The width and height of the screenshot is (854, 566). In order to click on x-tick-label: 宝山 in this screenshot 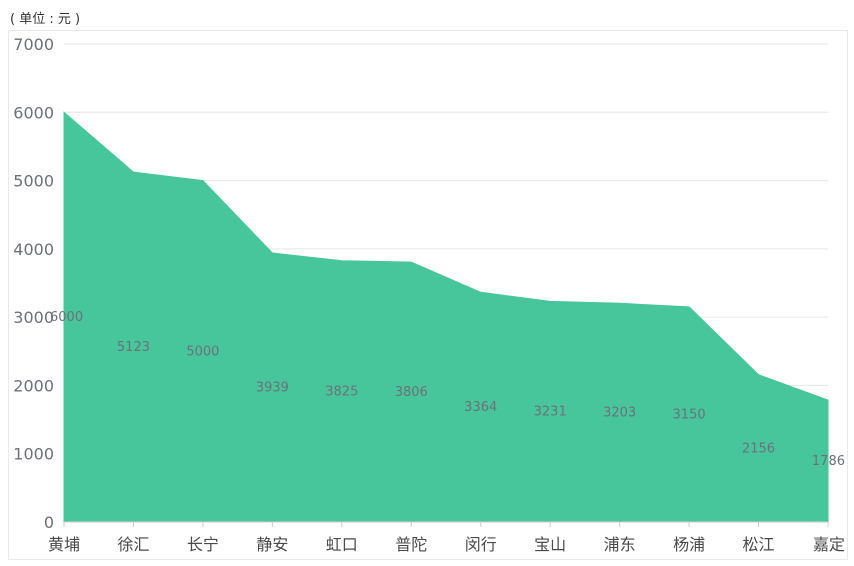, I will do `click(550, 544)`.